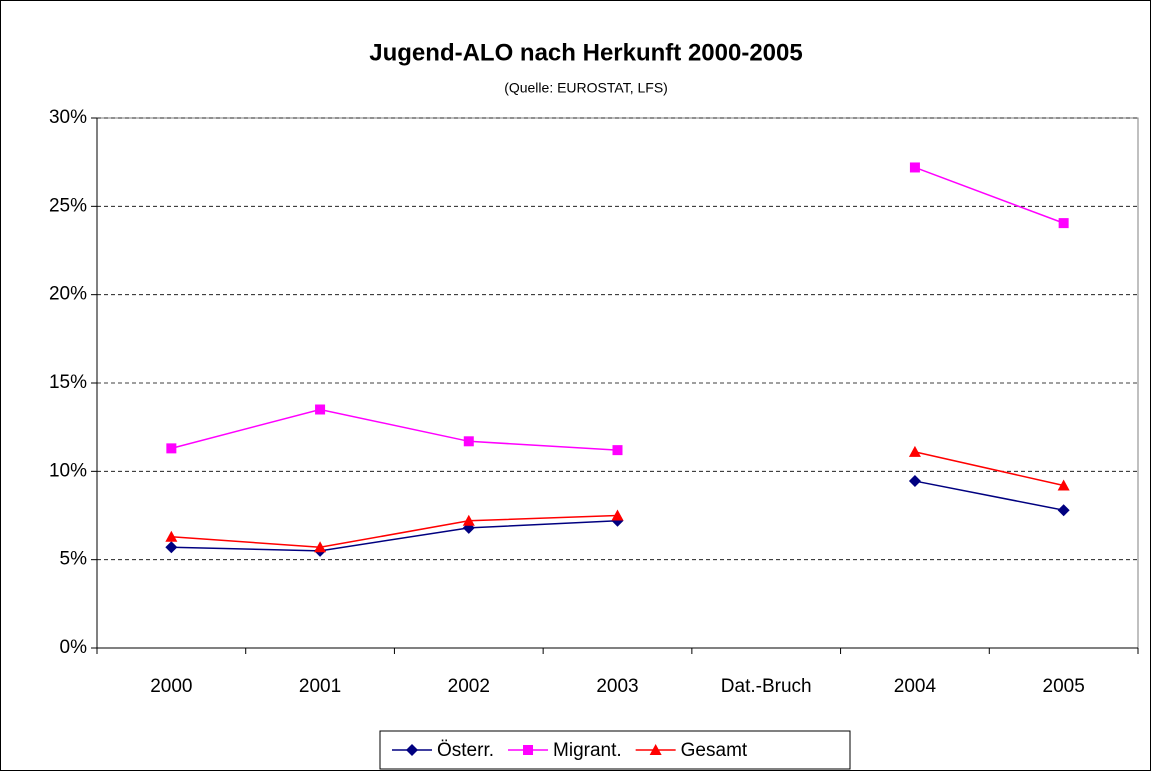  Describe the element at coordinates (68, 382) in the screenshot. I see `y-tick-label: 15%` at that location.